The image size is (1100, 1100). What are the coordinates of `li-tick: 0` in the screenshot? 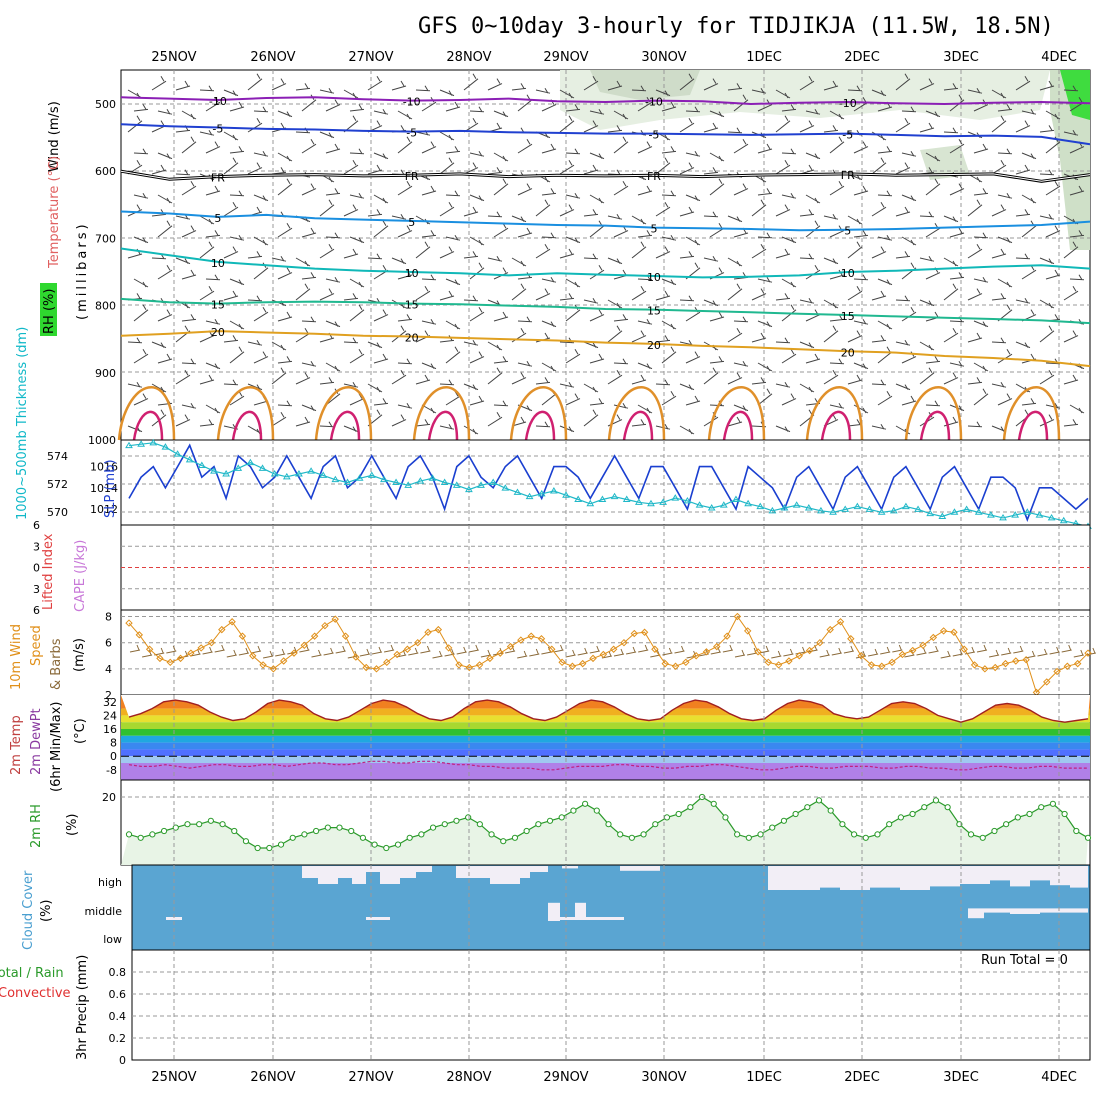 It's located at (36, 568).